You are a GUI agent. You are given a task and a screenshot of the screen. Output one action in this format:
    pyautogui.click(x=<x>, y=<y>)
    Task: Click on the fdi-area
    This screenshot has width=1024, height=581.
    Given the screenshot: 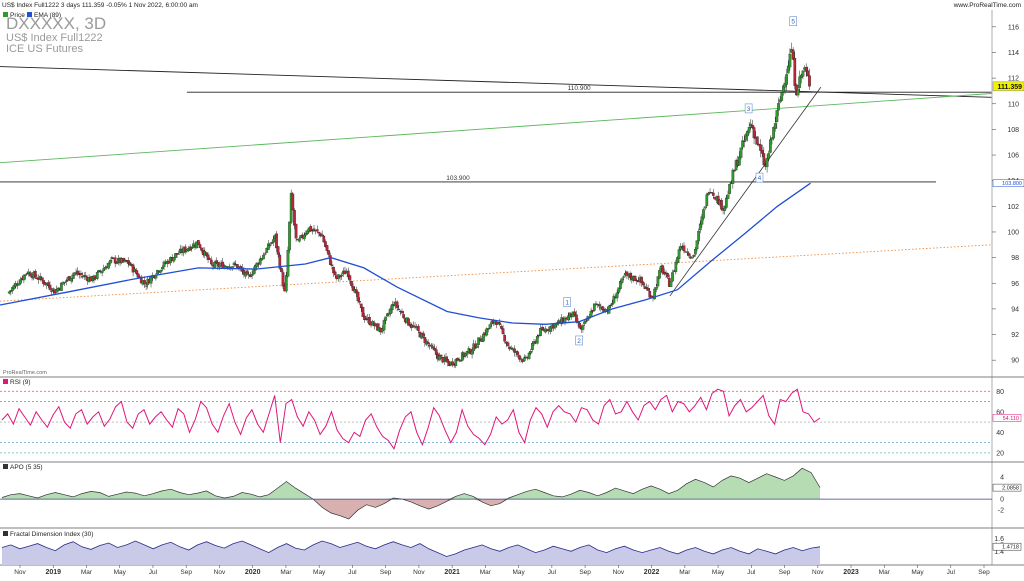 What is the action you would take?
    pyautogui.click(x=411, y=552)
    